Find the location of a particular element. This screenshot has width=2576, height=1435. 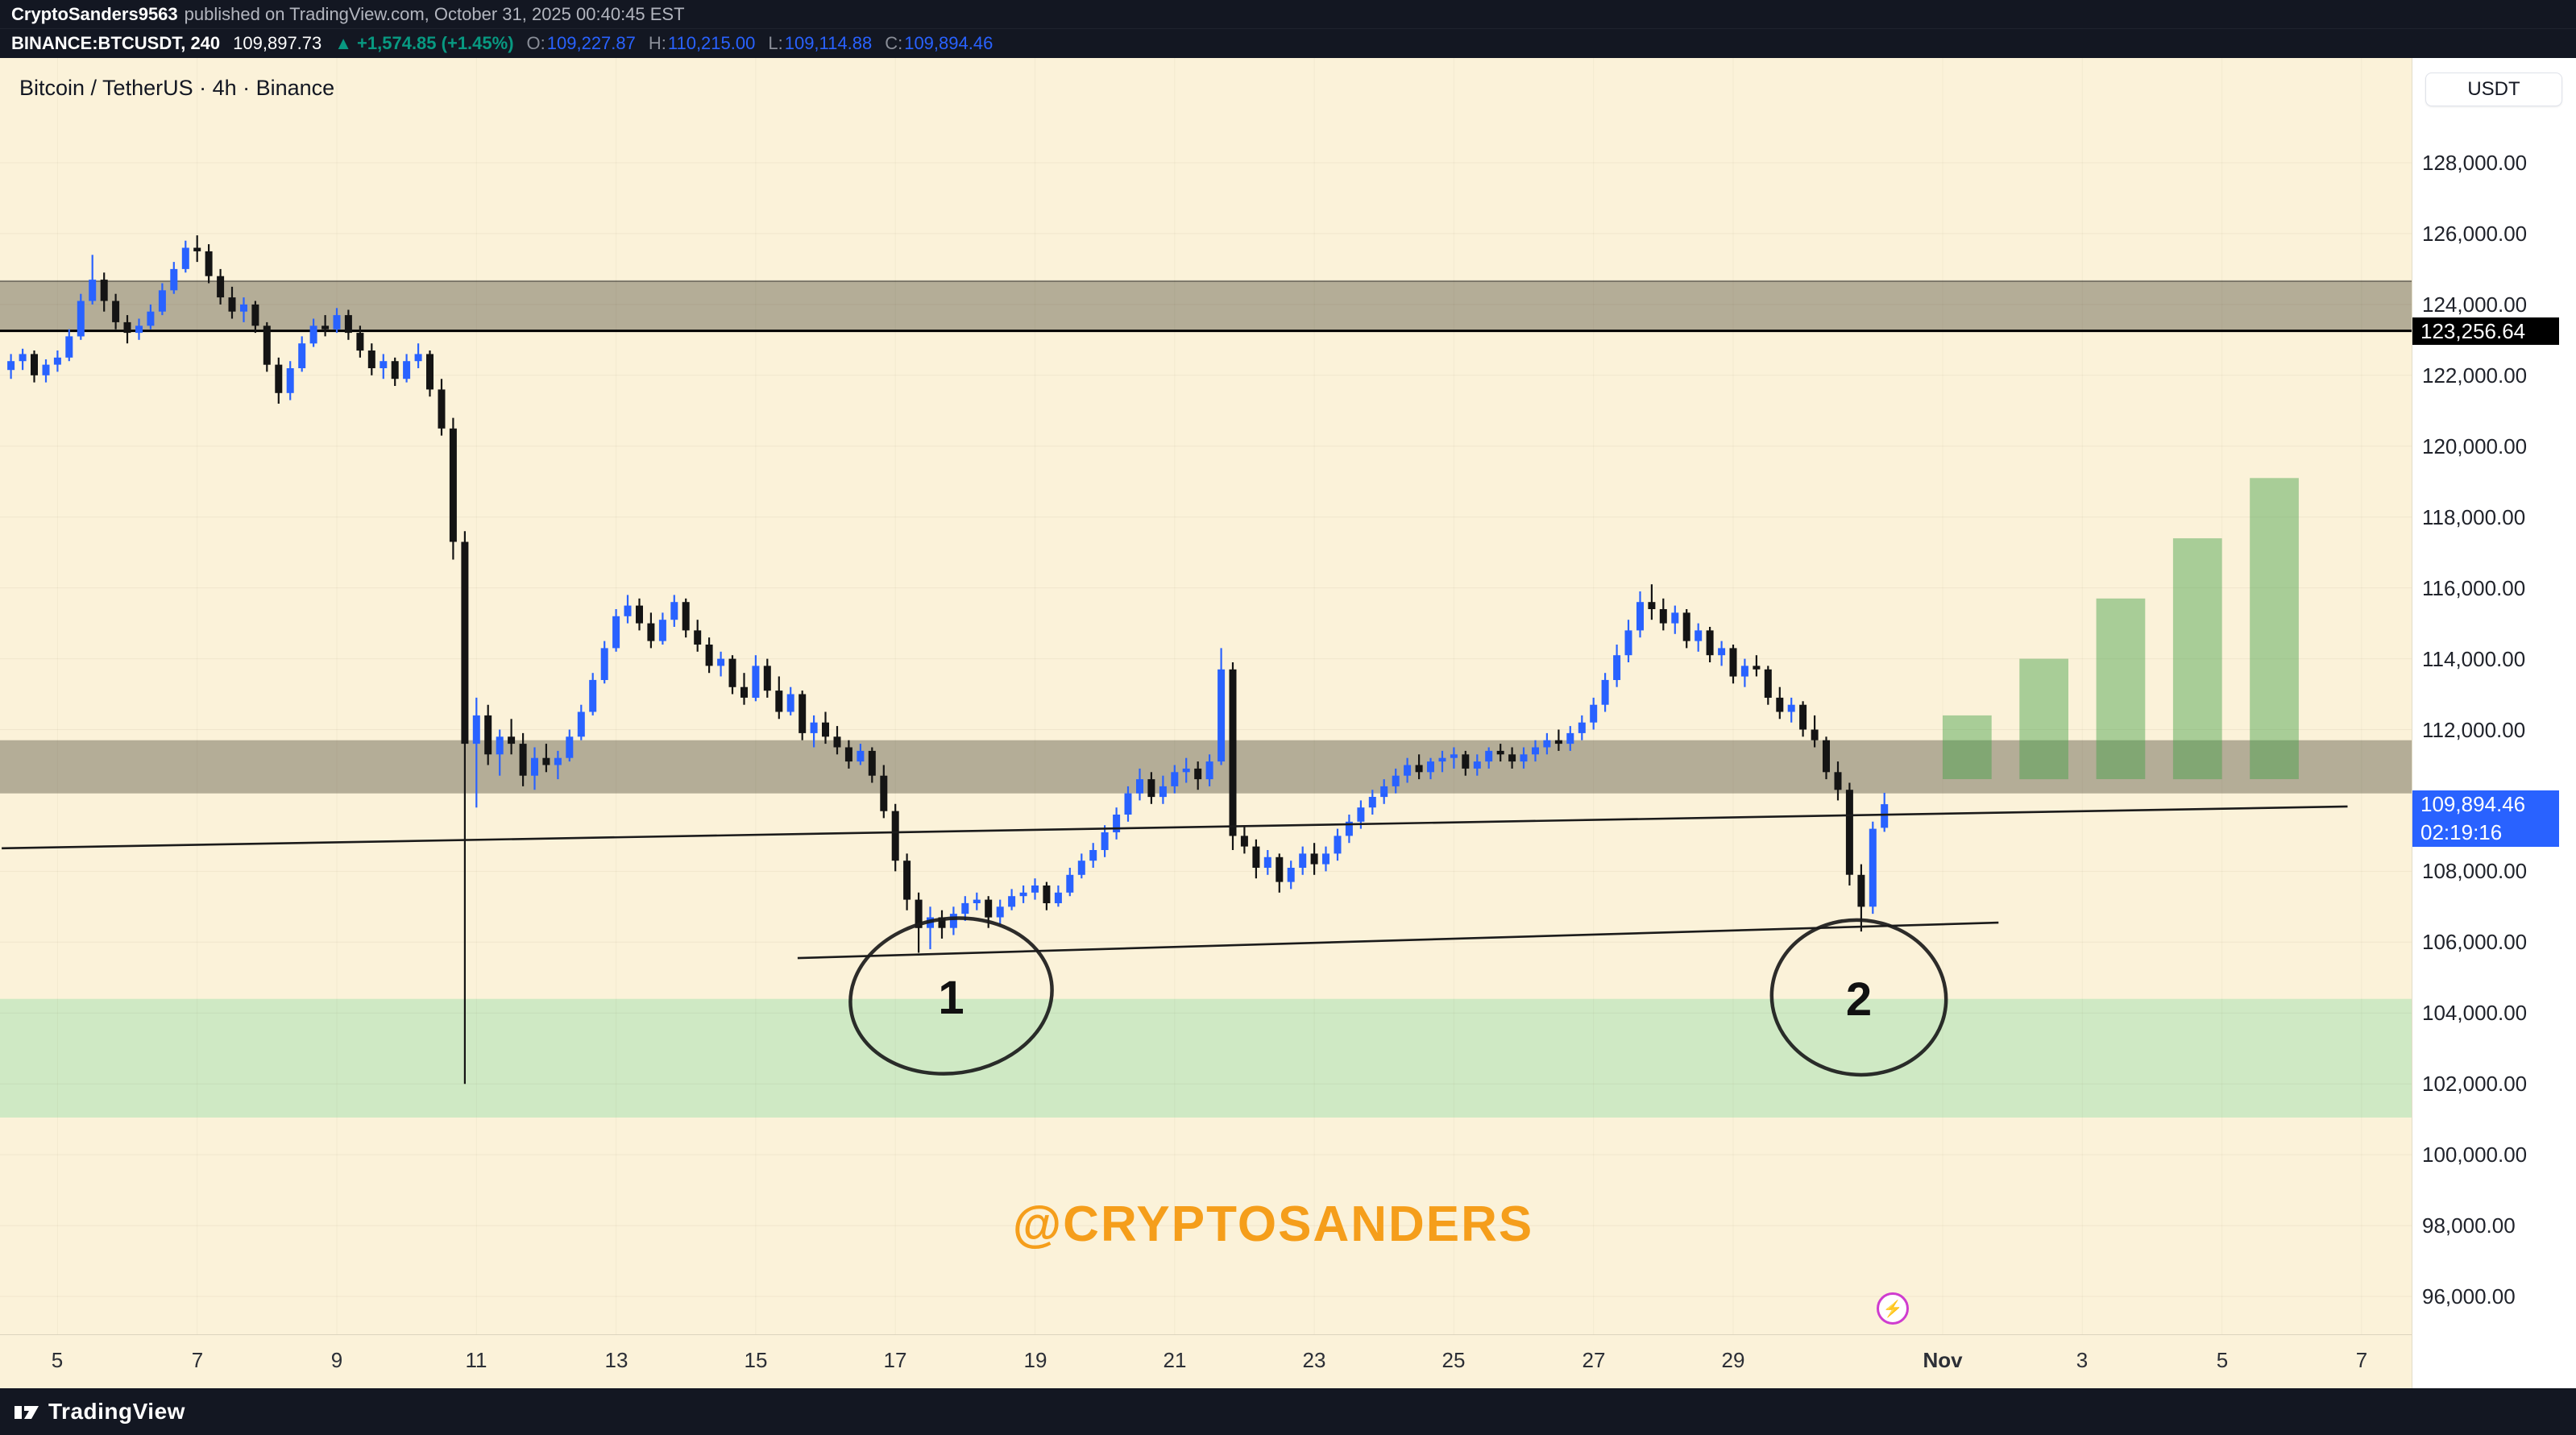

price-change: ▲ +1,574.85 (+1.45%) is located at coordinates (423, 43).